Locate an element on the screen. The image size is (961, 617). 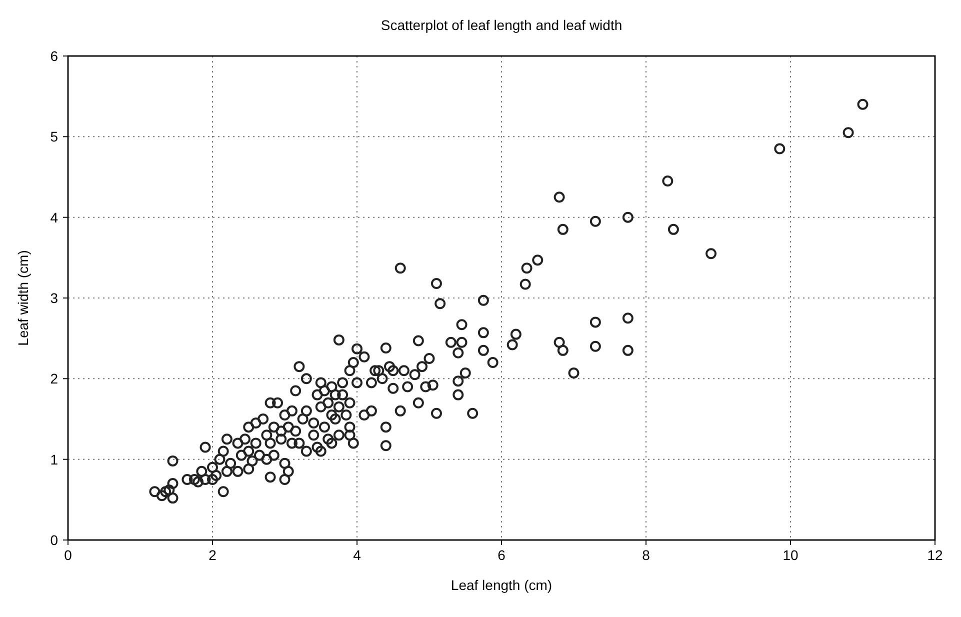
y-tick-label: 5 is located at coordinates (54, 136).